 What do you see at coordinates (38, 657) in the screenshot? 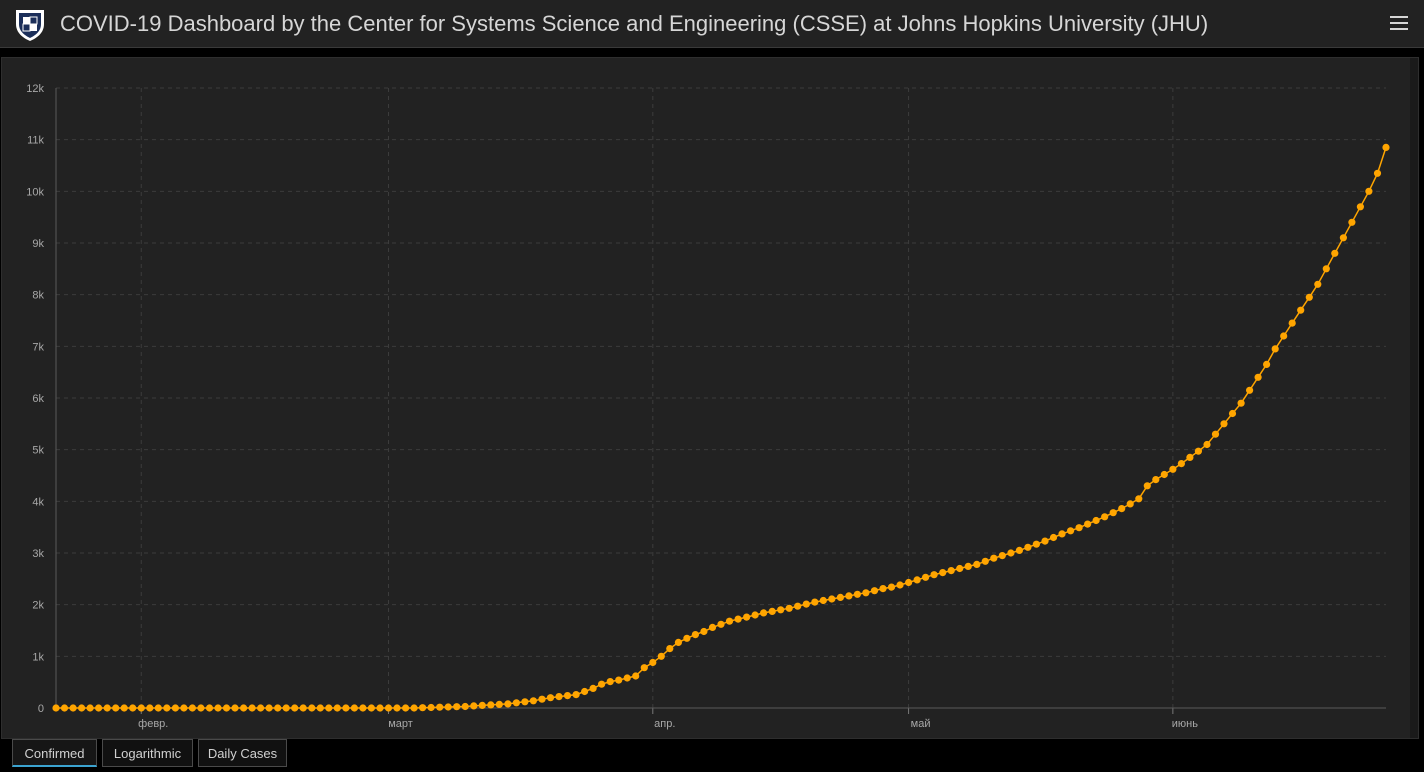
I see `y-tick-label: 1k` at bounding box center [38, 657].